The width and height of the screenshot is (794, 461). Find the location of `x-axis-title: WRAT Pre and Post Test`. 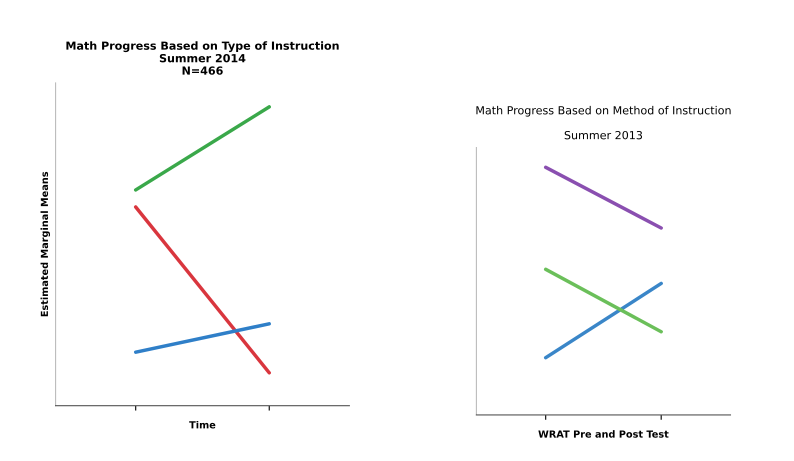

x-axis-title: WRAT Pre and Post Test is located at coordinates (603, 434).